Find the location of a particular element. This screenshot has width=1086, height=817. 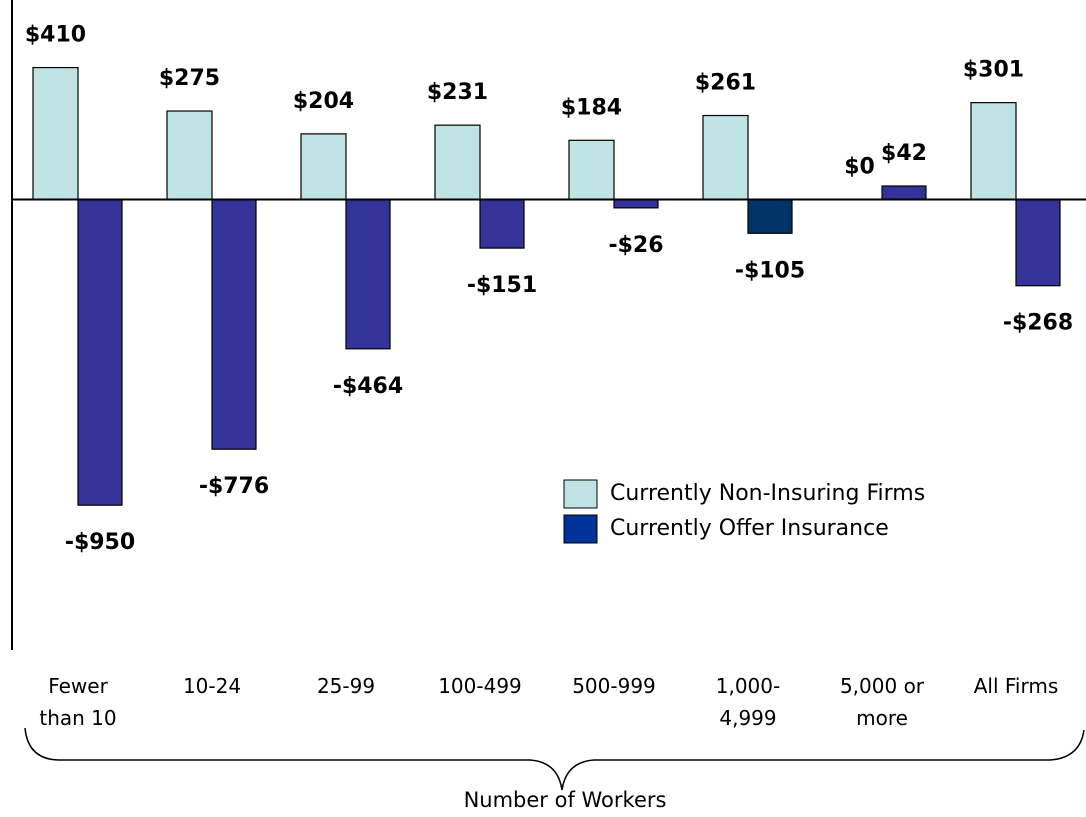

x-axis-title: Number of Workers is located at coordinates (565, 800).